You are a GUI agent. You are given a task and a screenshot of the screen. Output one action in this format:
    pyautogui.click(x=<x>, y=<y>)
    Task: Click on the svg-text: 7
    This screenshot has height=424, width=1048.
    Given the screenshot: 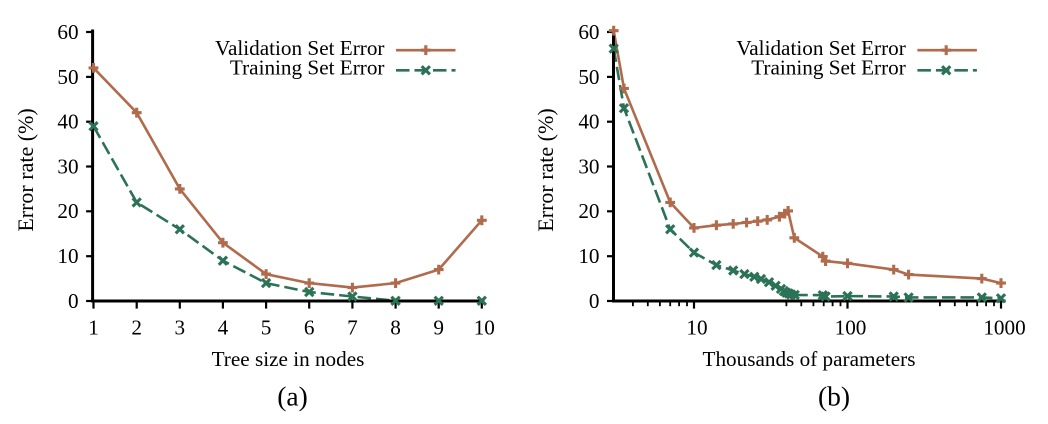 What is the action you would take?
    pyautogui.click(x=352, y=328)
    